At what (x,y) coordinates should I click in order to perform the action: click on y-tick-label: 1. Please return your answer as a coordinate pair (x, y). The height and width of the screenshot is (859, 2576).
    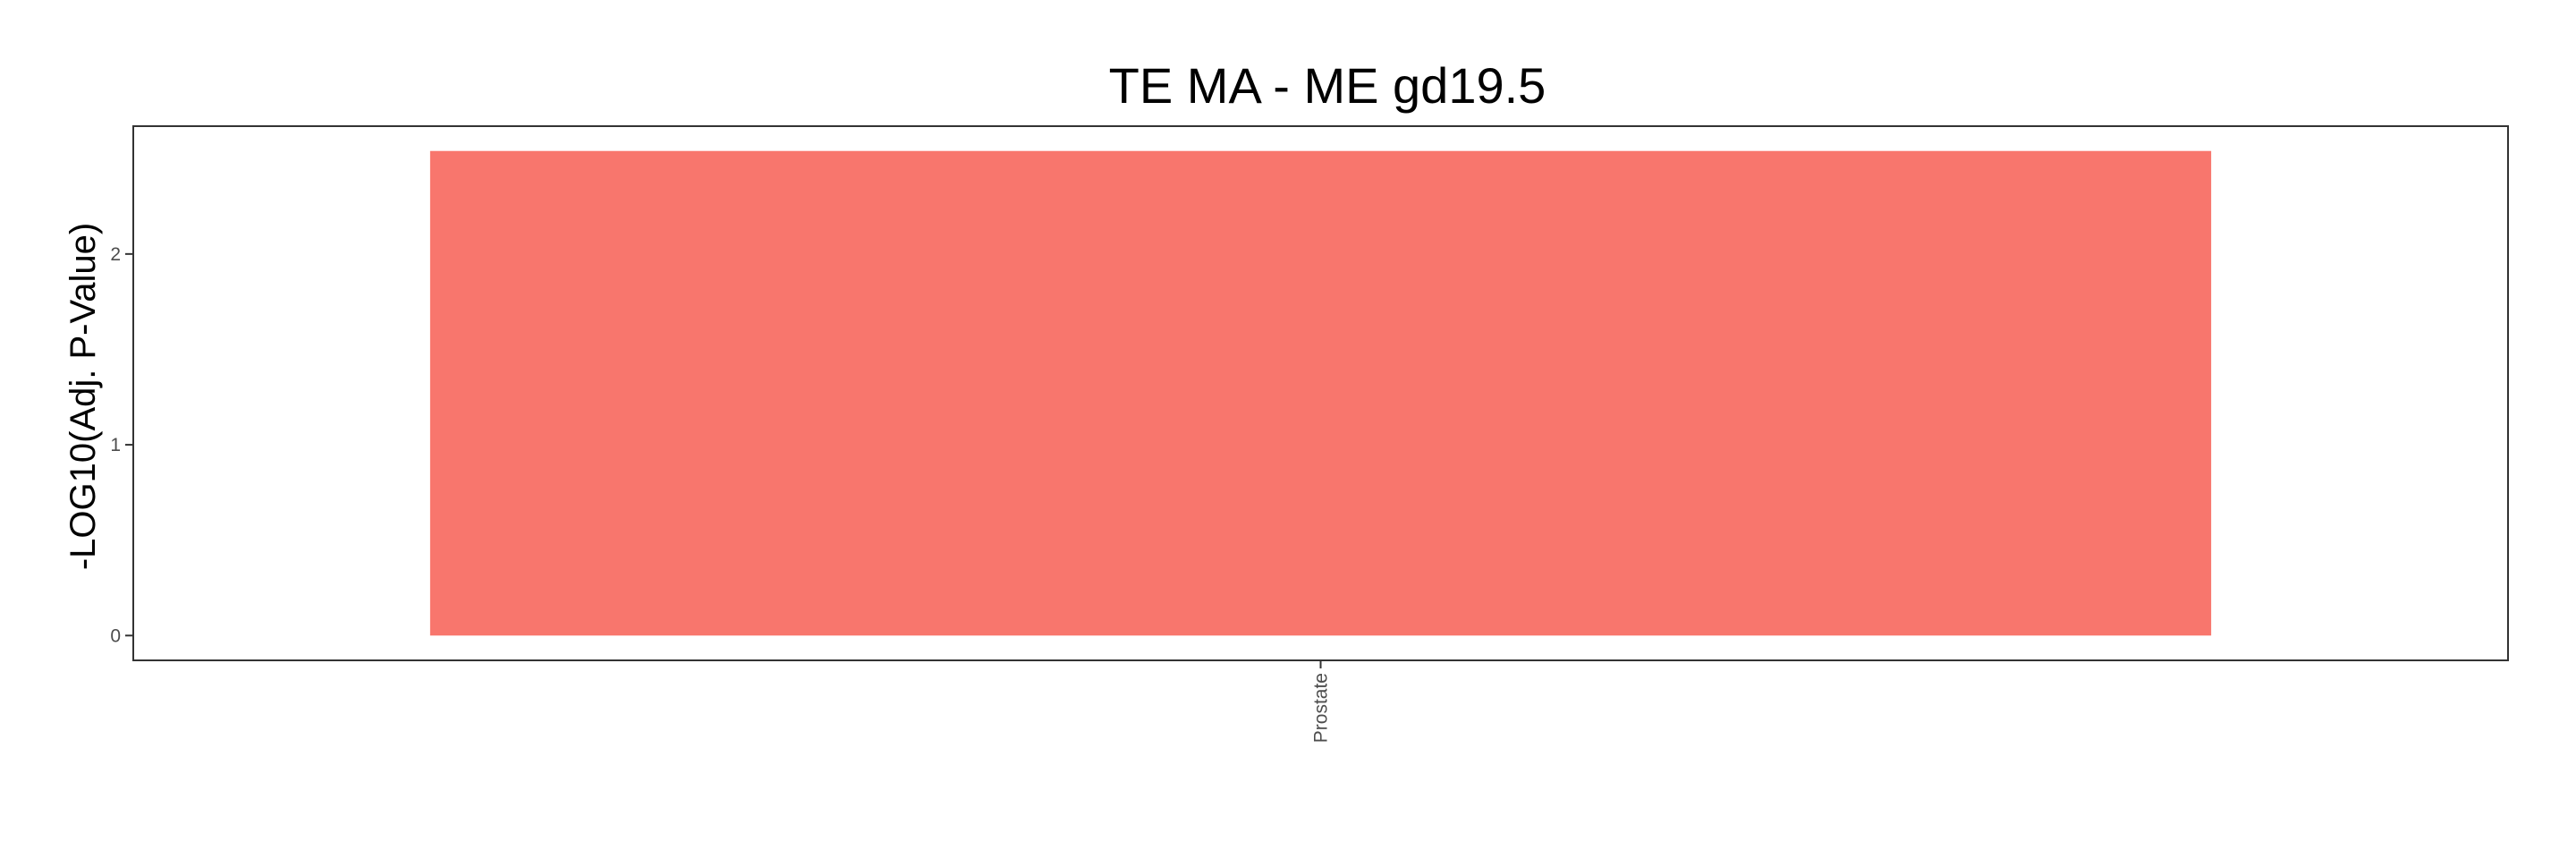
    Looking at the image, I should click on (115, 445).